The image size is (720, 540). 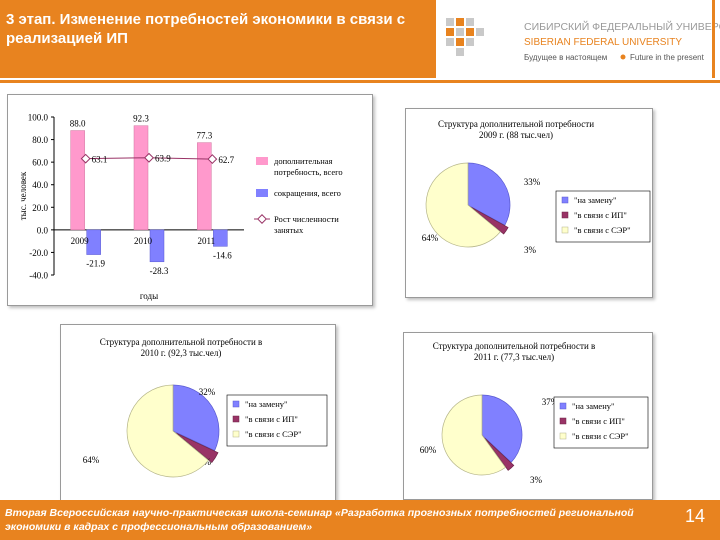 I want to click on y-tick-label: 20.0, so click(x=40, y=208).